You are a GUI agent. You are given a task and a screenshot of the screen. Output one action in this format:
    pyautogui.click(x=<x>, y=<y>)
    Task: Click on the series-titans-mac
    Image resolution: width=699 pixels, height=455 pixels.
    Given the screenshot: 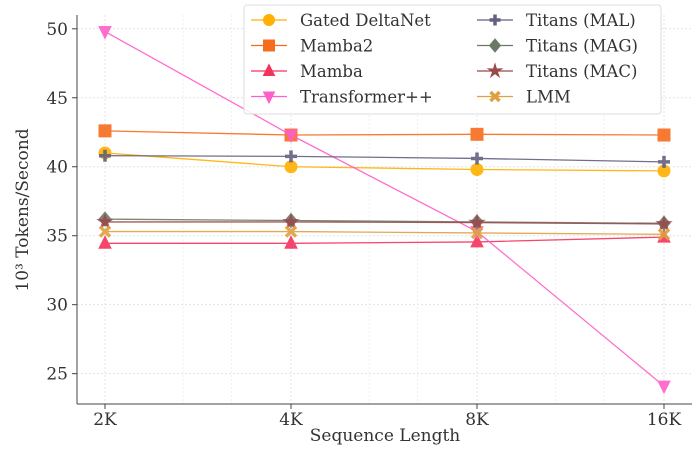 What is the action you would take?
    pyautogui.click(x=384, y=222)
    